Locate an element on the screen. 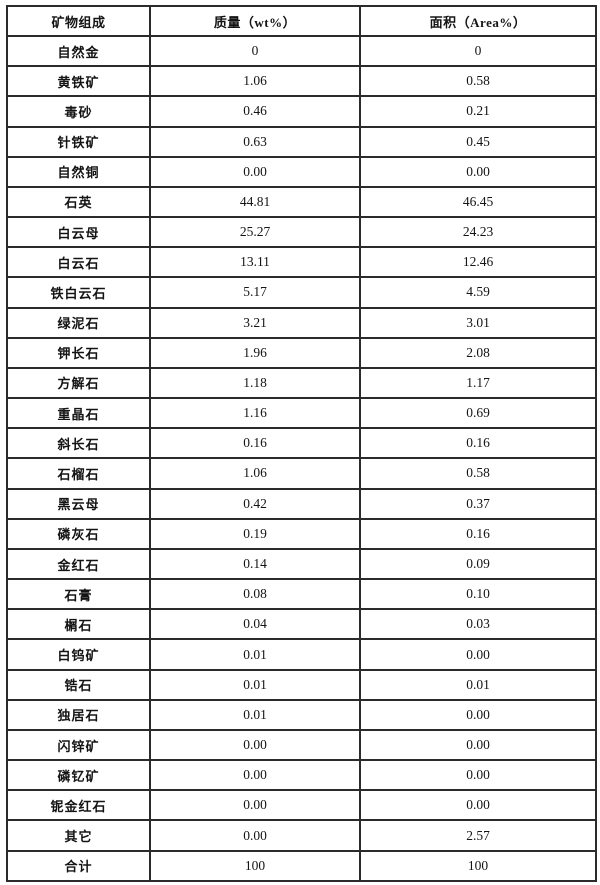  area-percent-cell: 0.21 is located at coordinates (478, 111).